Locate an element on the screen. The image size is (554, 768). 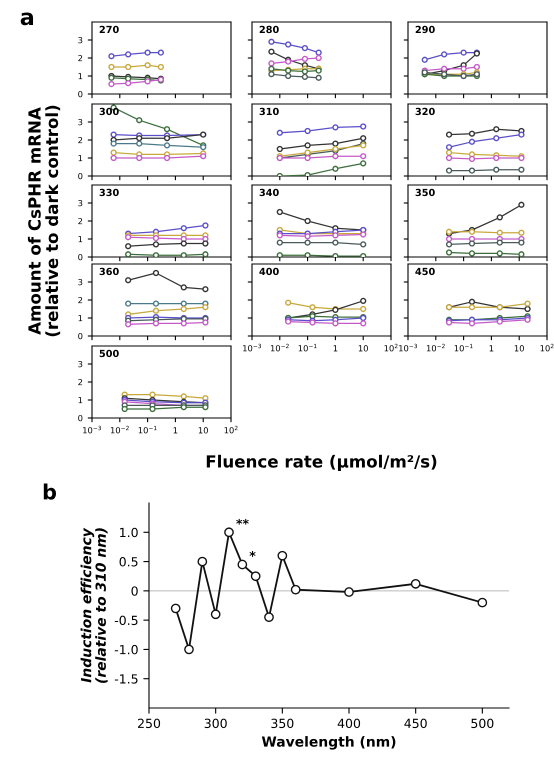
y-tick-label: -1.5 is located at coordinates (126, 679).